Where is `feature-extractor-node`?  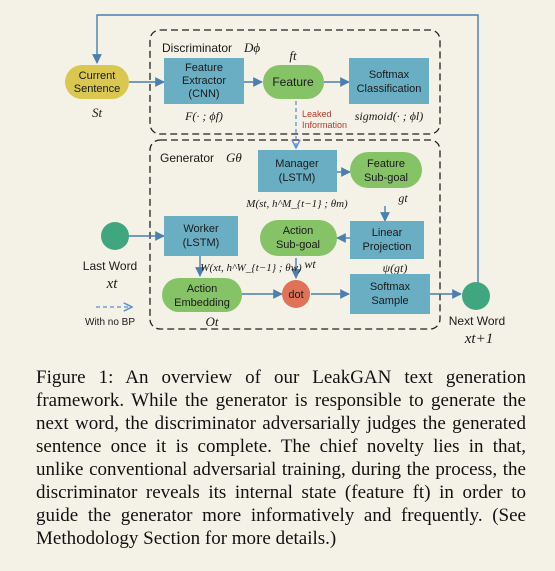 feature-extractor-node is located at coordinates (204, 81).